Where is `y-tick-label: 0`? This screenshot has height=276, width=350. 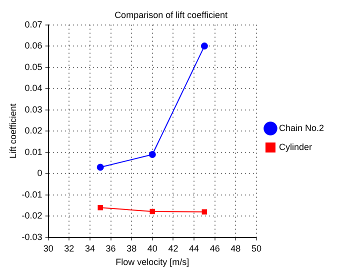
y-tick-label: 0 is located at coordinates (39, 173).